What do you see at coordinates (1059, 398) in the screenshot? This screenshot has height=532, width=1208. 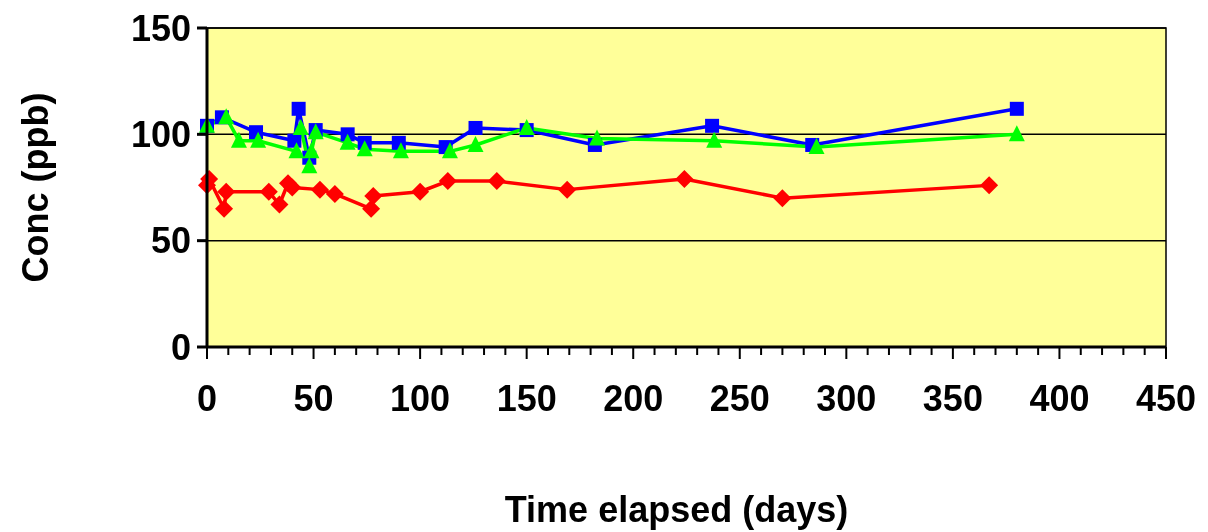 I see `x-tick-label: 400` at bounding box center [1059, 398].